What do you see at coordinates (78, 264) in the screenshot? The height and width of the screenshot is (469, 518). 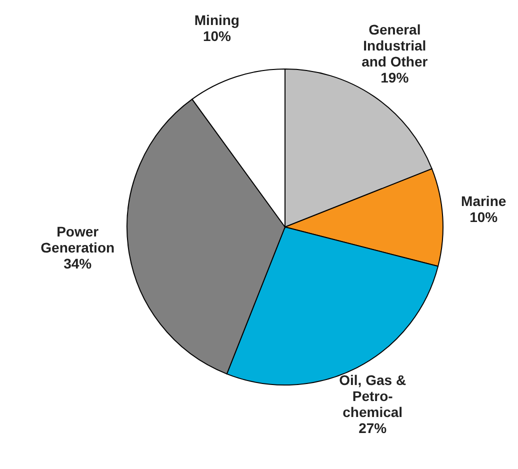 I see `data-label: 34%` at bounding box center [78, 264].